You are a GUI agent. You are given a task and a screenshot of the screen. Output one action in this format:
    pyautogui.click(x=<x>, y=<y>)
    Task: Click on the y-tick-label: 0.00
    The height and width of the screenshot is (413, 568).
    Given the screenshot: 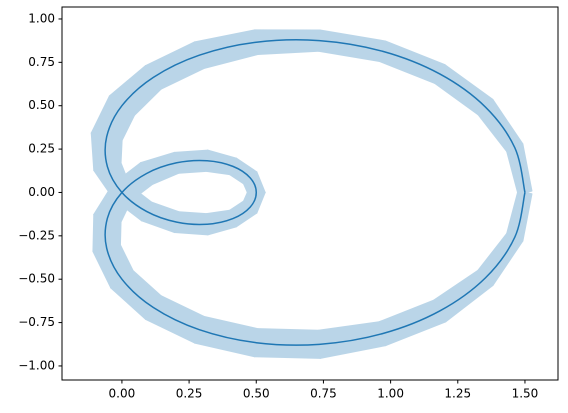 What is the action you would take?
    pyautogui.click(x=41, y=192)
    